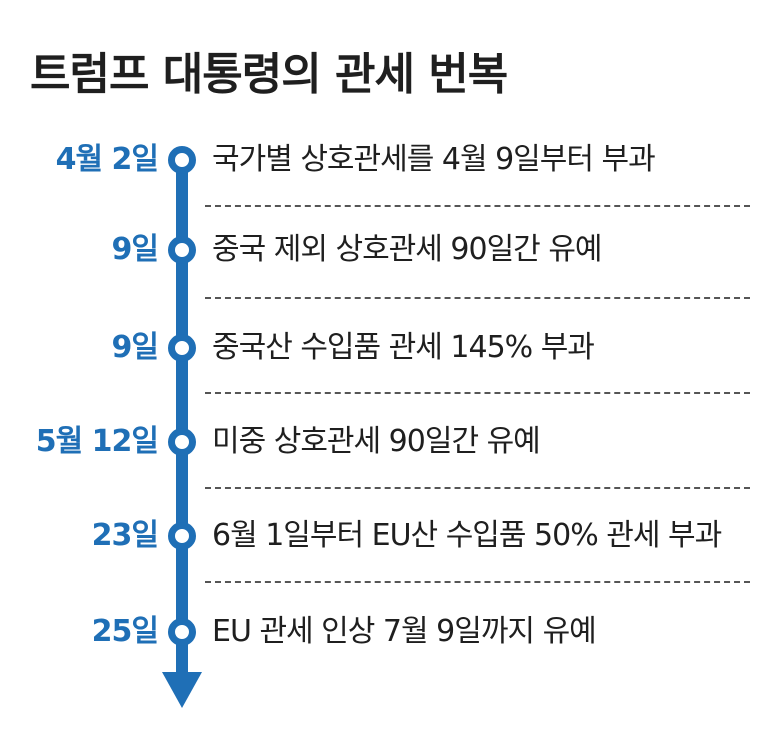 The image size is (780, 734). Describe the element at coordinates (182, 690) in the screenshot. I see `timeline-arrow-icon` at that location.